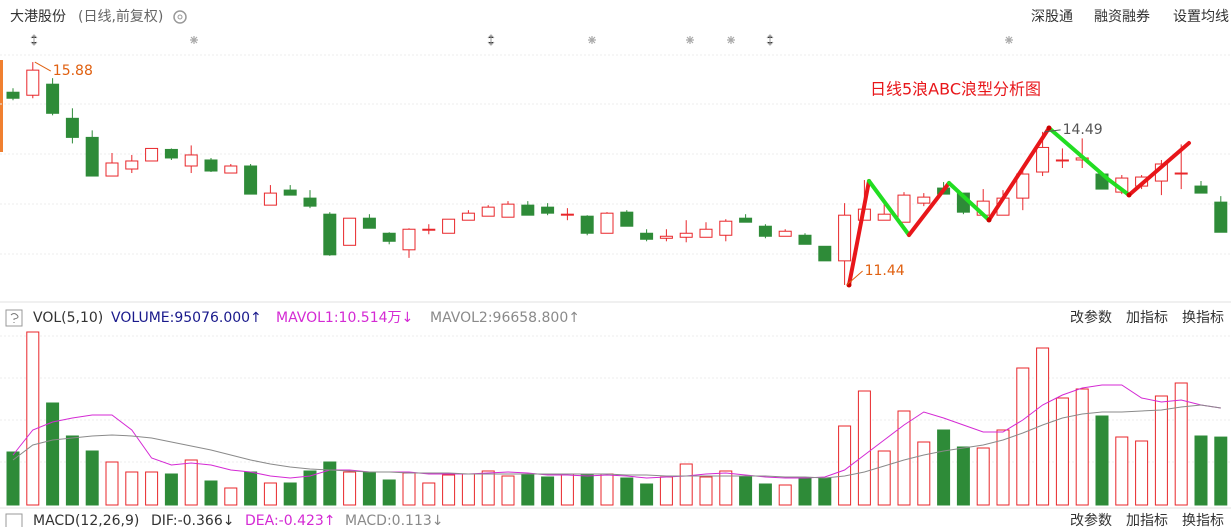 This screenshot has height=527, width=1231. What do you see at coordinates (521, 40) in the screenshot?
I see `event-markers` at bounding box center [521, 40].